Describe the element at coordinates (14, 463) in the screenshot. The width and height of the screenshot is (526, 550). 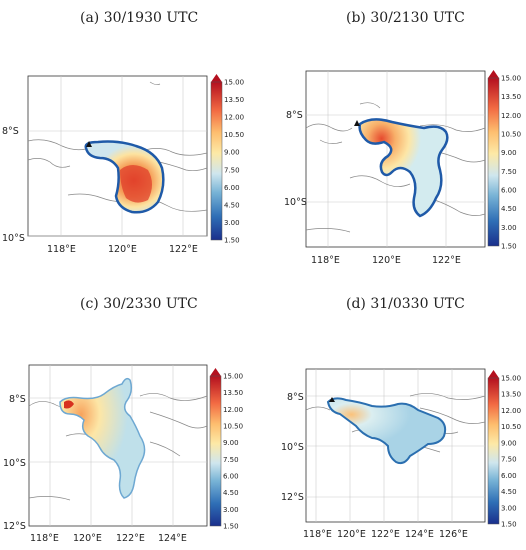
I see `panel-c-lat-10s: 10°S` at that location.